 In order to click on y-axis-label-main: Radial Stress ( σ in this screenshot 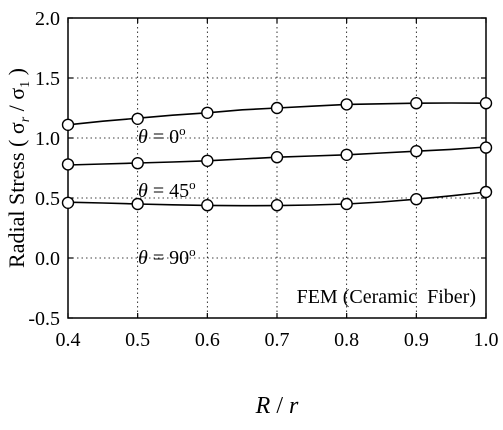, I will do `click(16, 195)`.